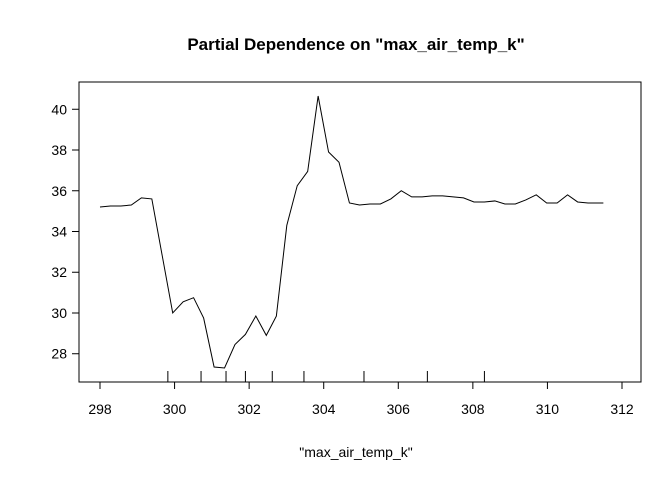 This screenshot has height=480, width=672. What do you see at coordinates (59, 272) in the screenshot?
I see `y-tick-label: 32` at bounding box center [59, 272].